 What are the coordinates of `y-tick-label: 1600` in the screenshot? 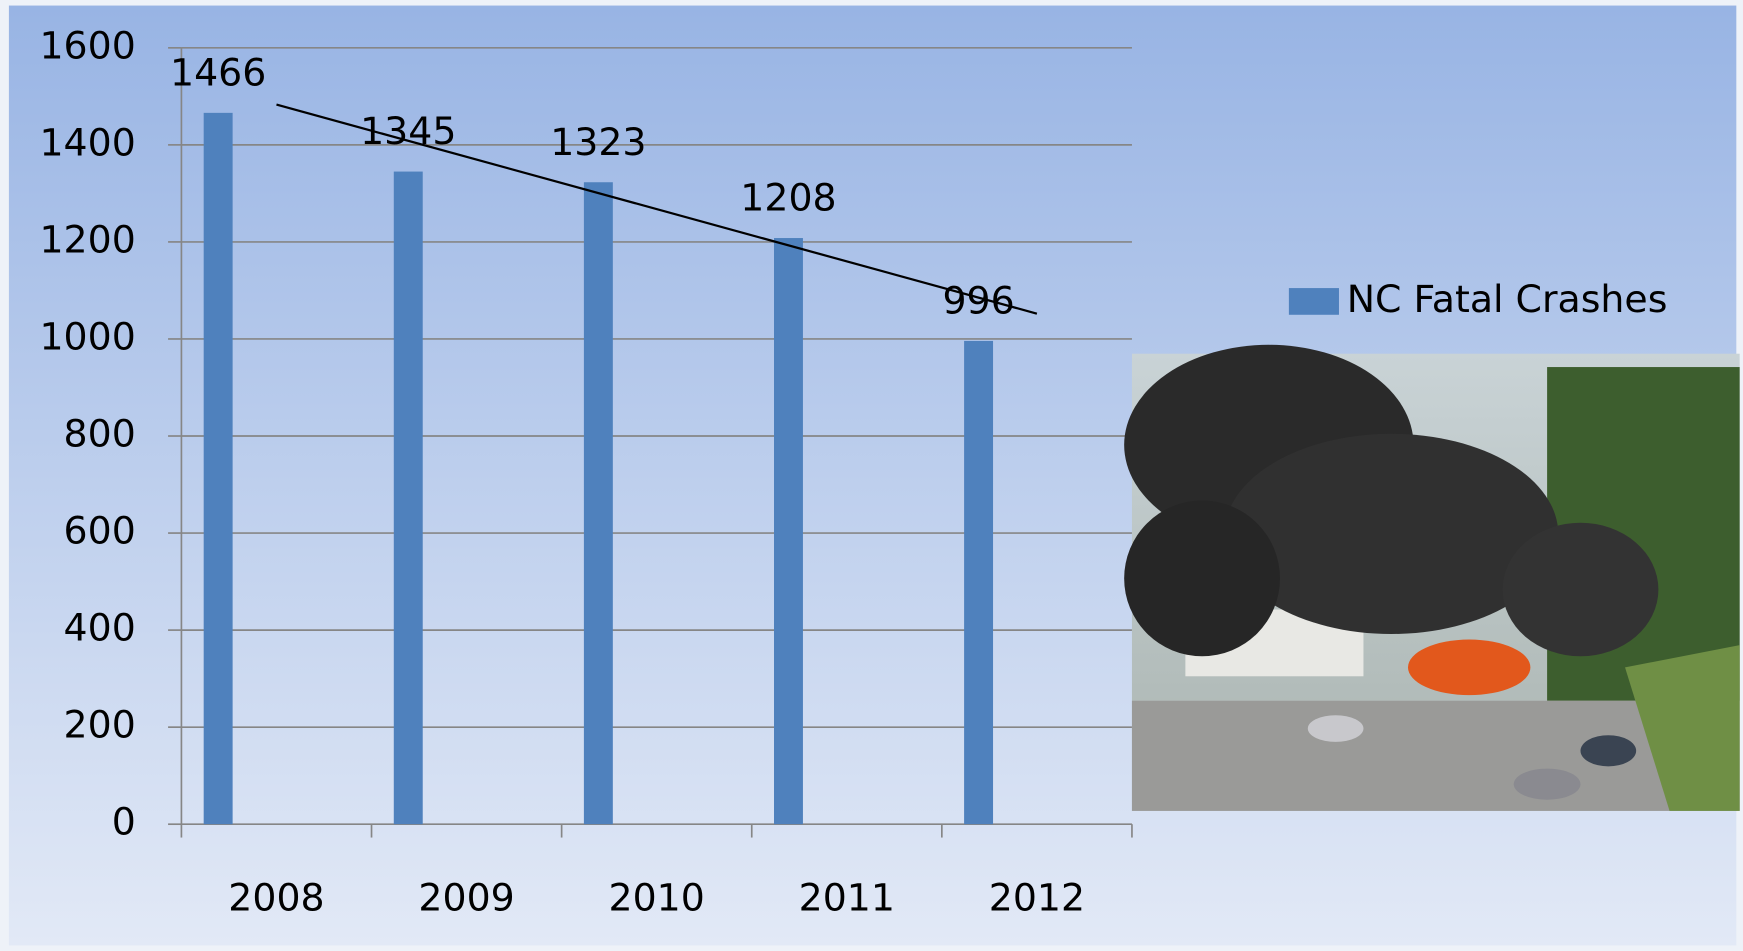 It's located at (87, 45).